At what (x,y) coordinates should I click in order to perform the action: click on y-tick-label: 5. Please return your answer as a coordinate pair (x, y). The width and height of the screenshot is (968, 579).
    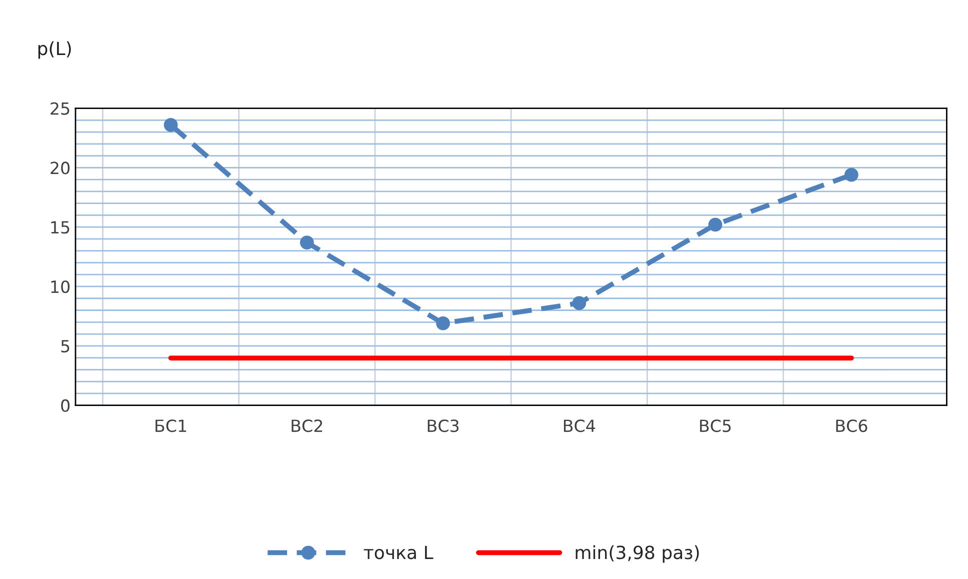
    Looking at the image, I should click on (65, 346).